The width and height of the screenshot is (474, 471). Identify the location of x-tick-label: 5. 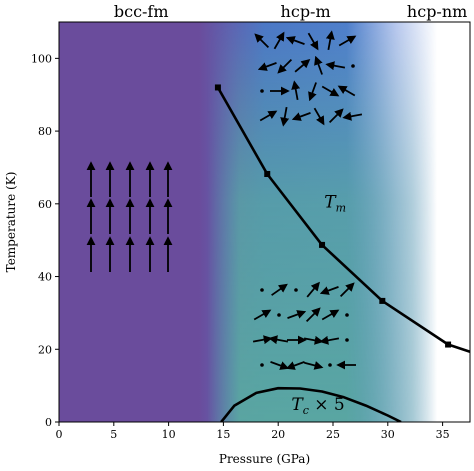
(113, 434).